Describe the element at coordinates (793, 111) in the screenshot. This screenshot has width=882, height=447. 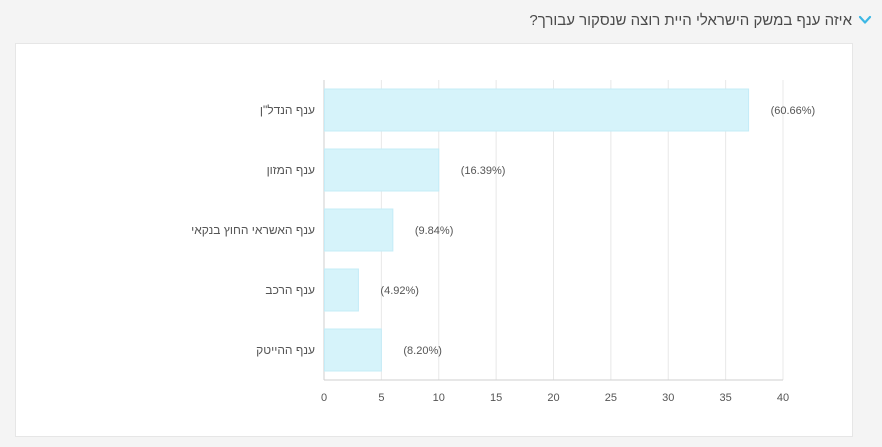
I see `data-label: (60.66%)` at that location.